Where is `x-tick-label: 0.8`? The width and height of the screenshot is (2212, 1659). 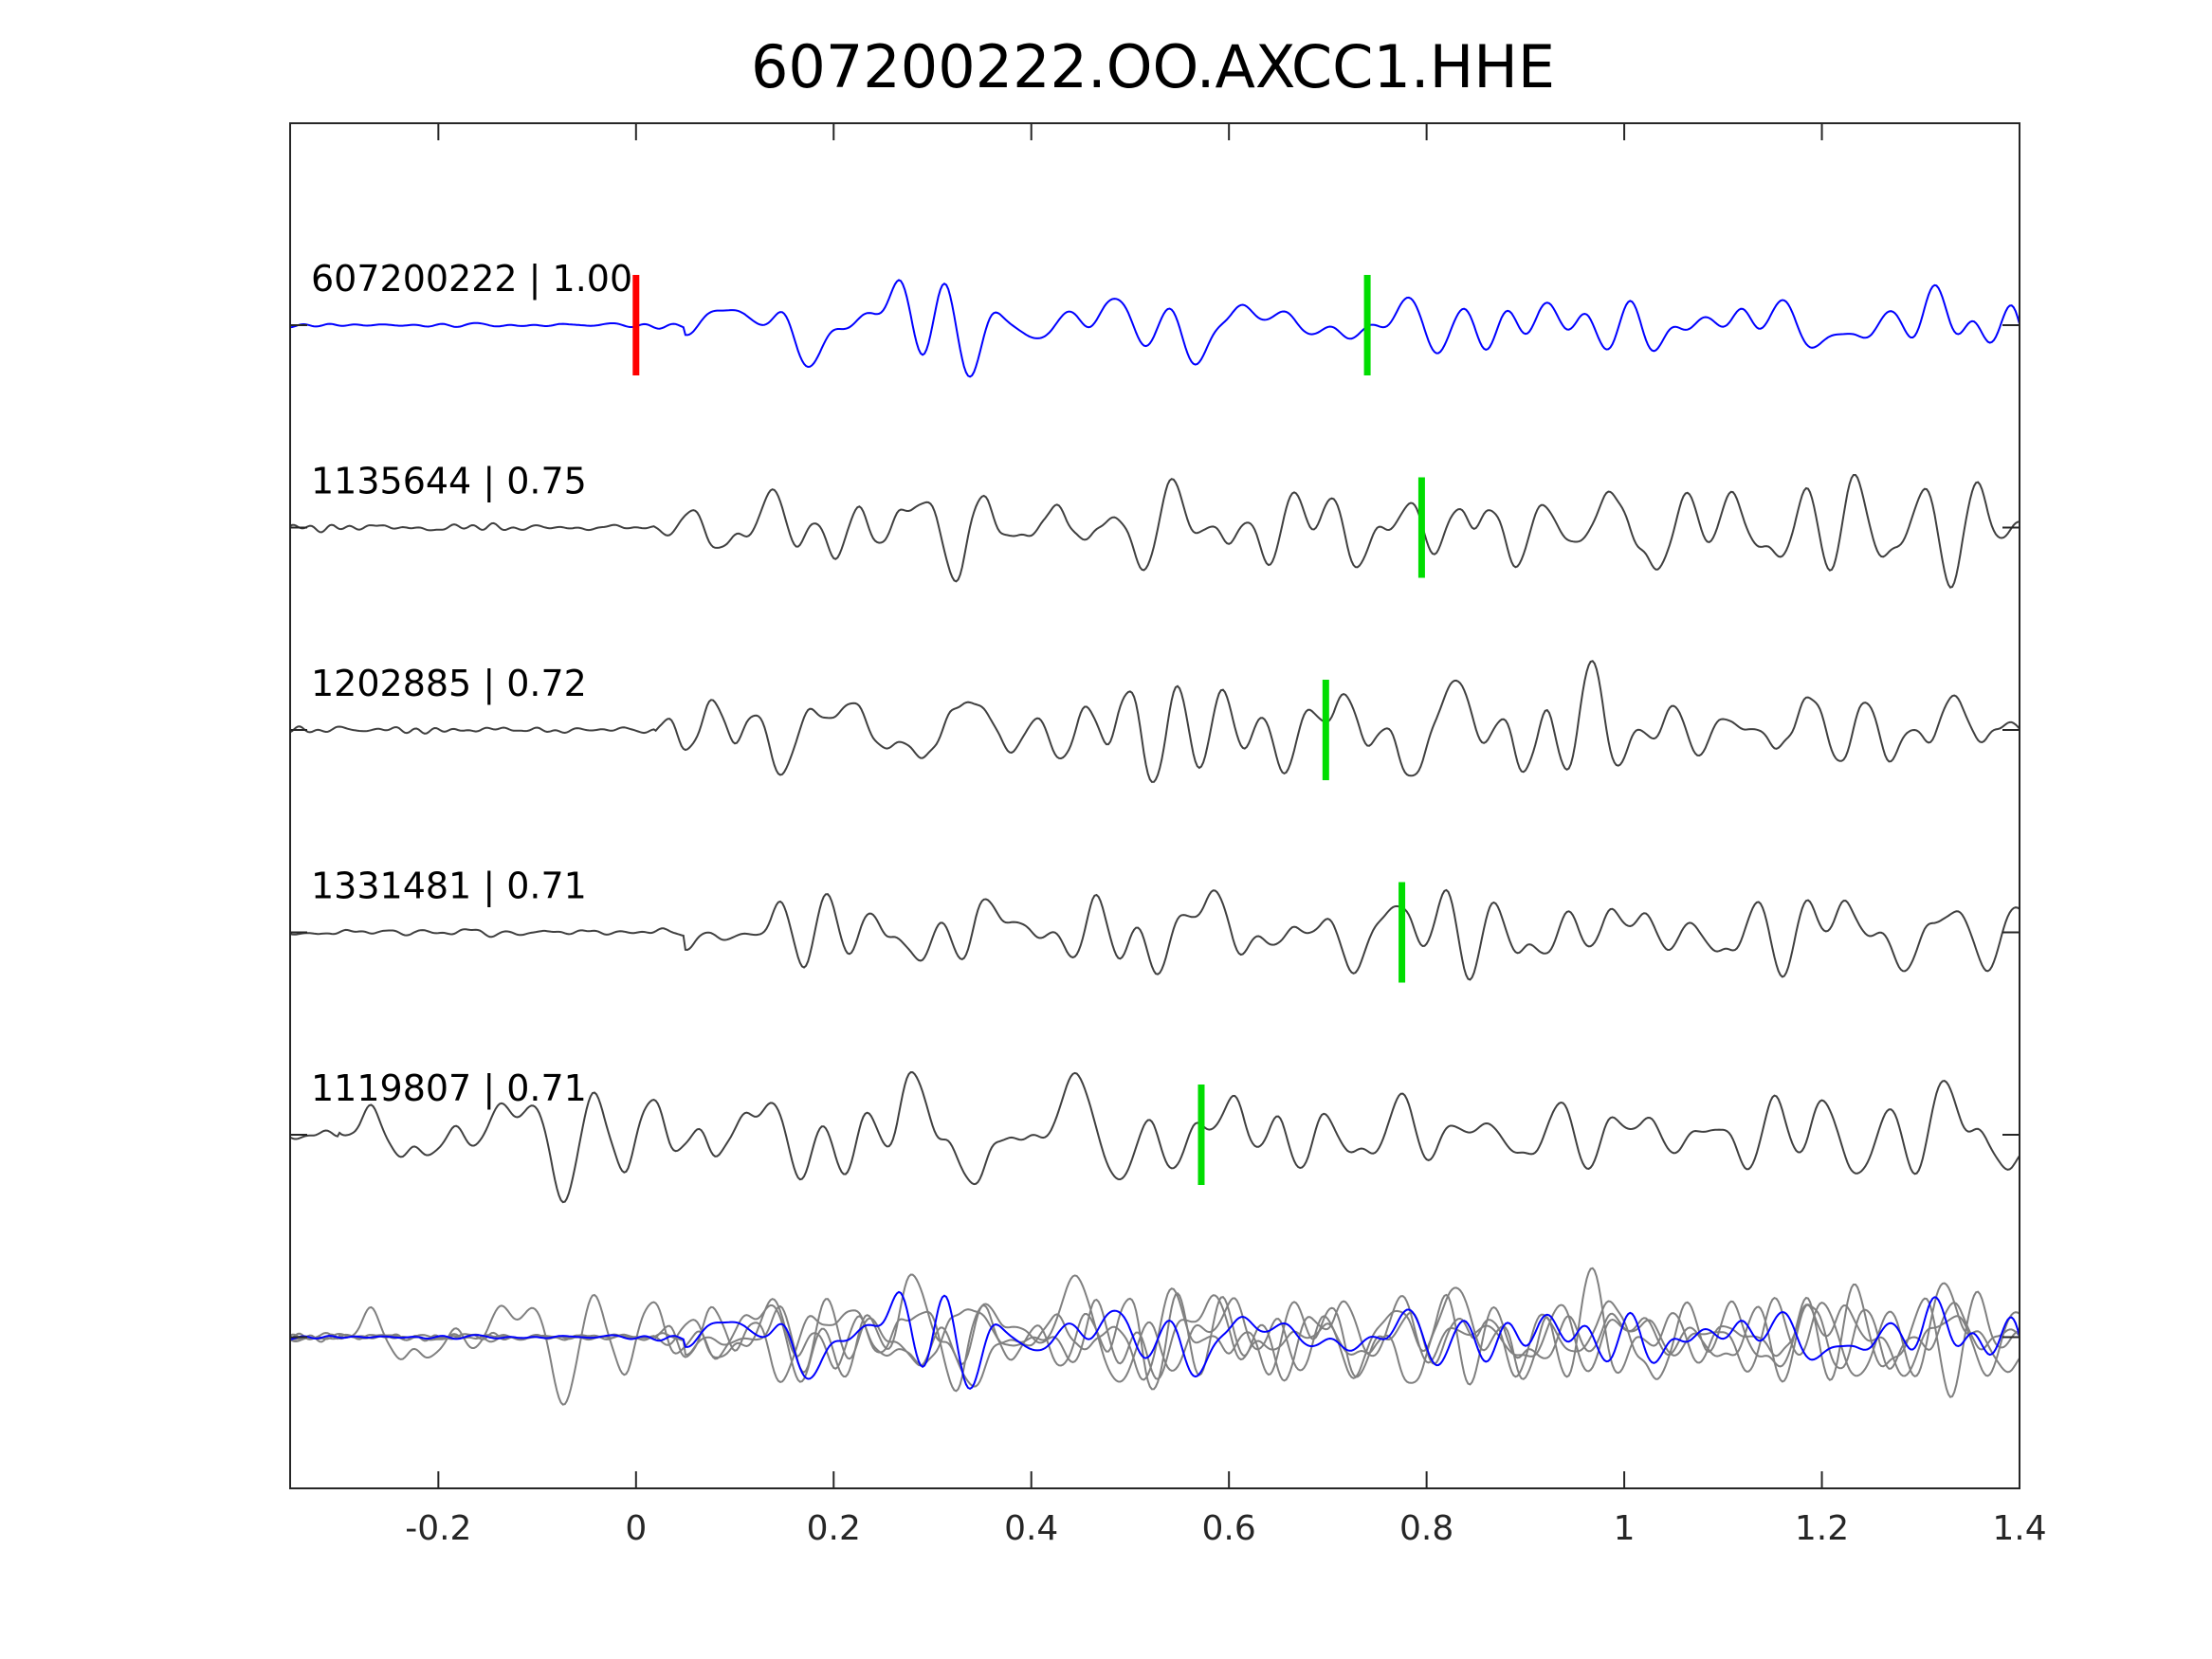
x-tick-label: 0.8 is located at coordinates (1426, 1528).